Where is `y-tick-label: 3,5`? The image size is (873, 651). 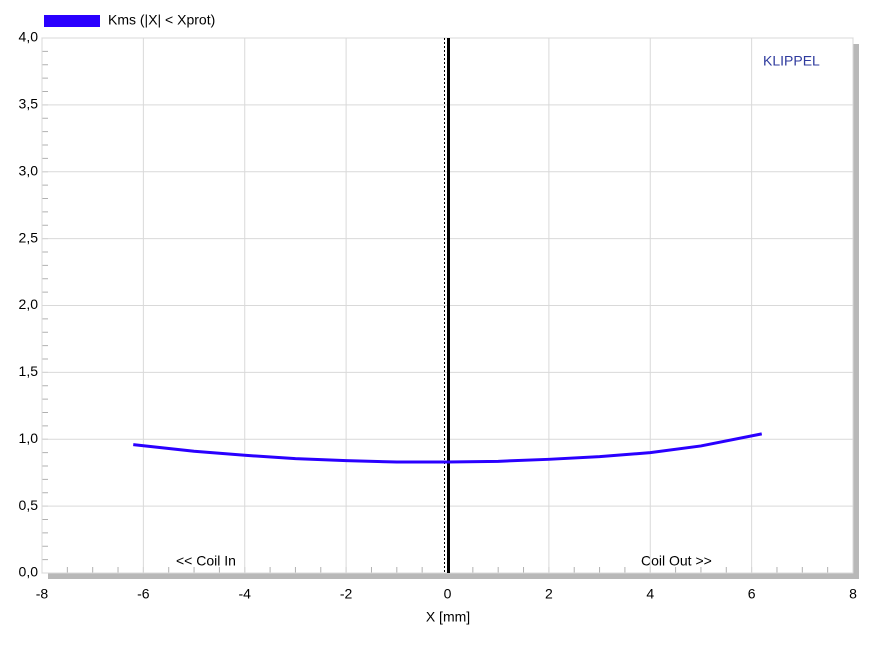 y-tick-label: 3,5 is located at coordinates (29, 104).